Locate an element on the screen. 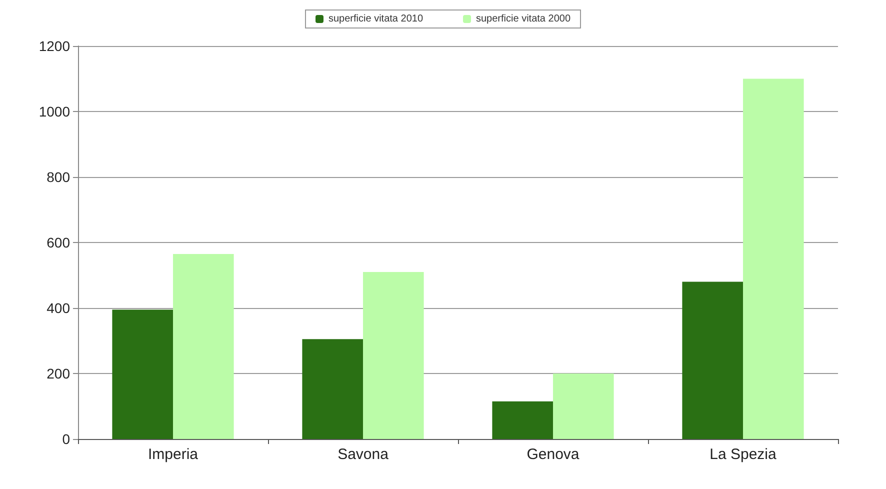 The width and height of the screenshot is (886, 489). y-tick-label: 600 is located at coordinates (58, 242).